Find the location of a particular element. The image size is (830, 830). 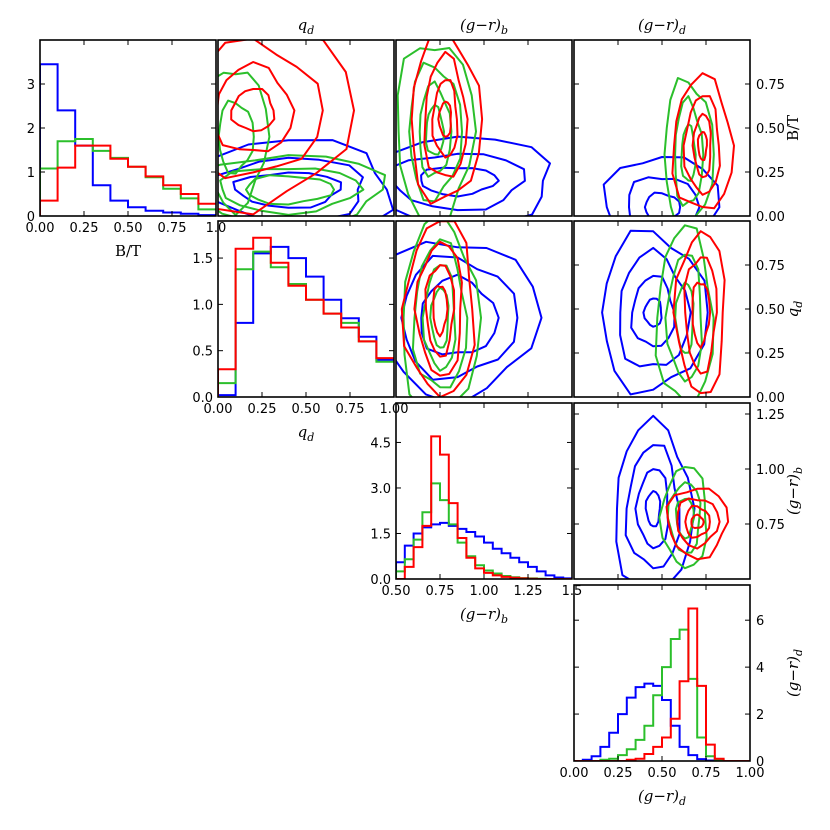

contour-bt-qd-panel: qd is located at coordinates (306, 116).